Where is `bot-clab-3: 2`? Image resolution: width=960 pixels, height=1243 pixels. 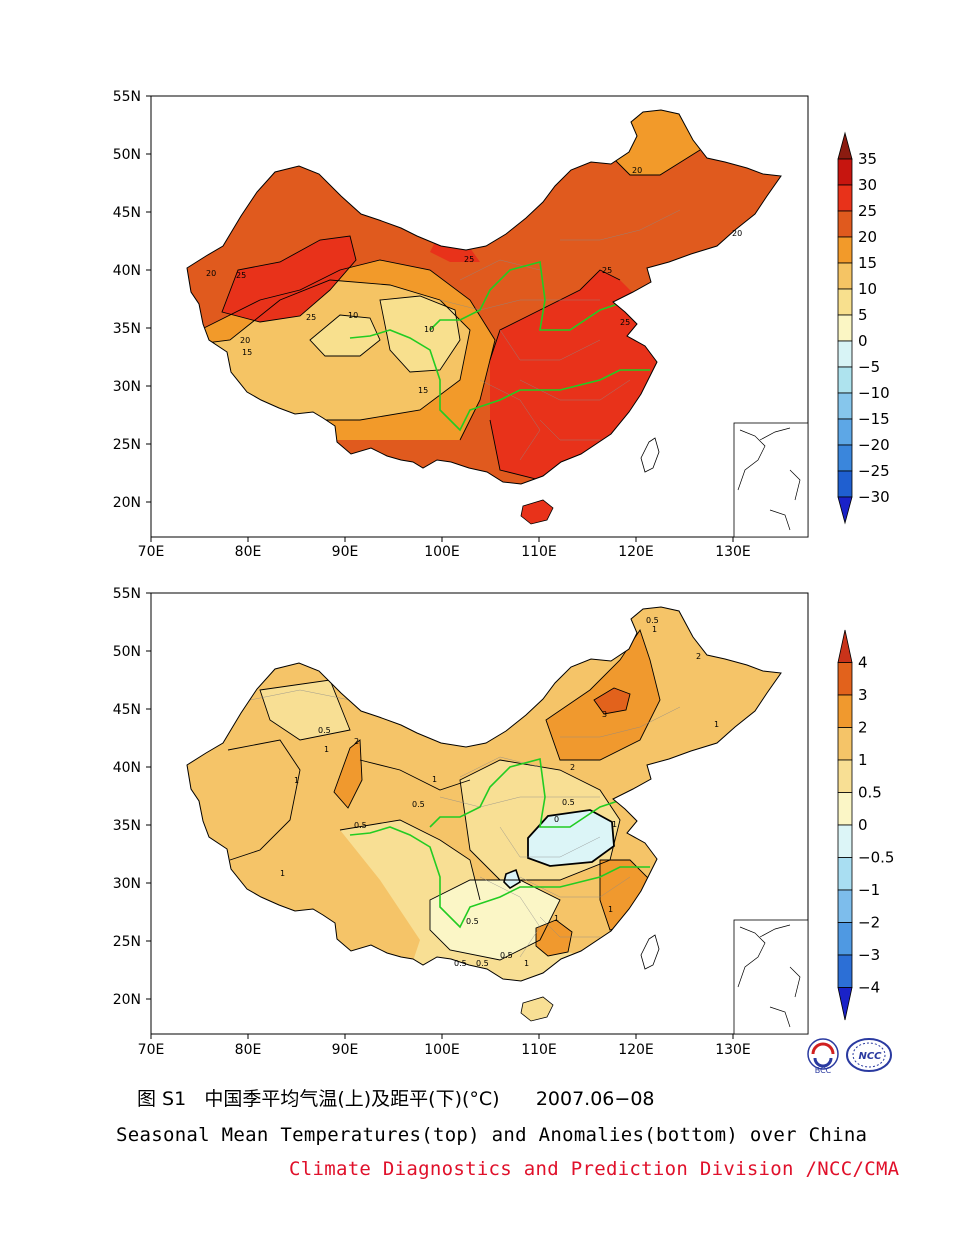 bot-clab-3: 2 is located at coordinates (356, 741).